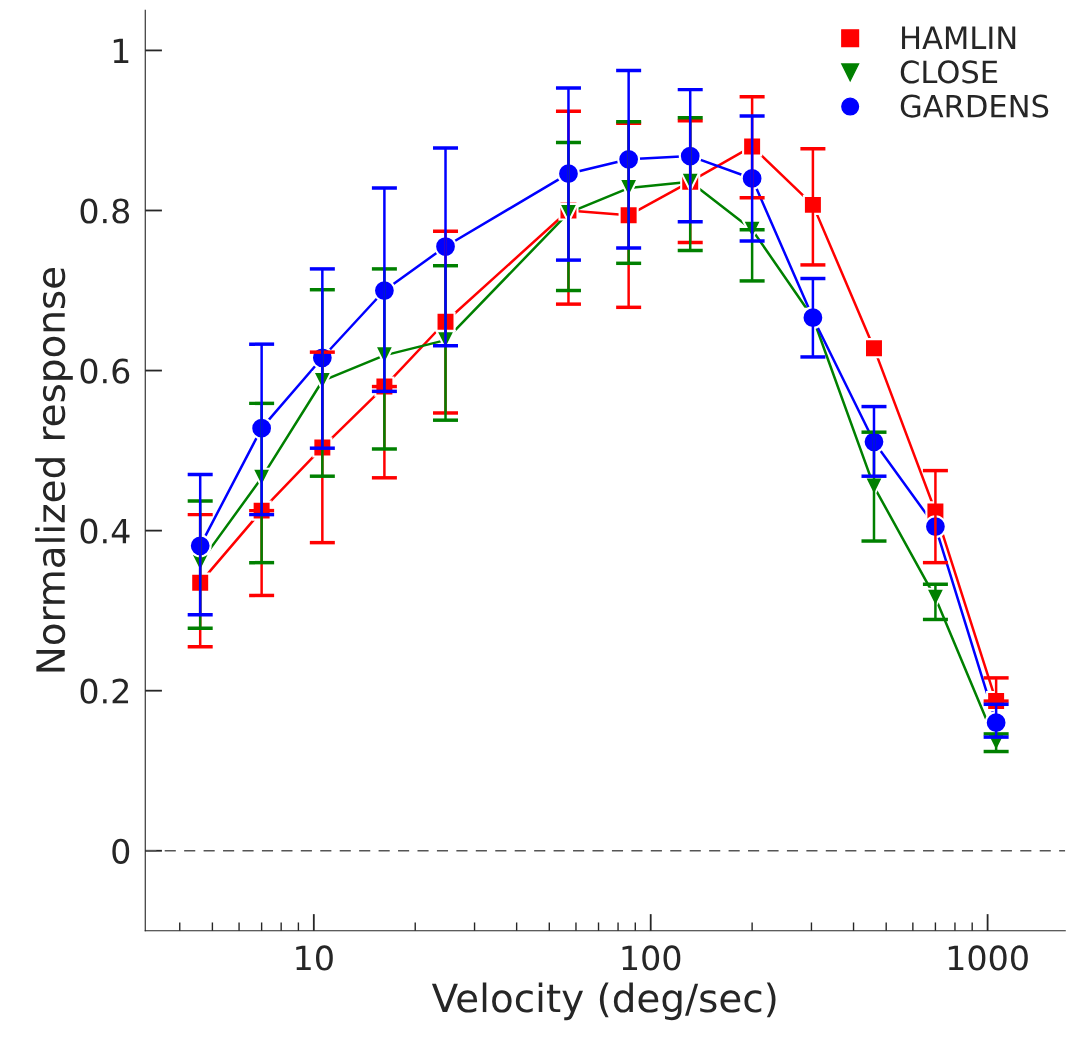  Describe the element at coordinates (314, 958) in the screenshot. I see `x-tick-label: 10` at that location.